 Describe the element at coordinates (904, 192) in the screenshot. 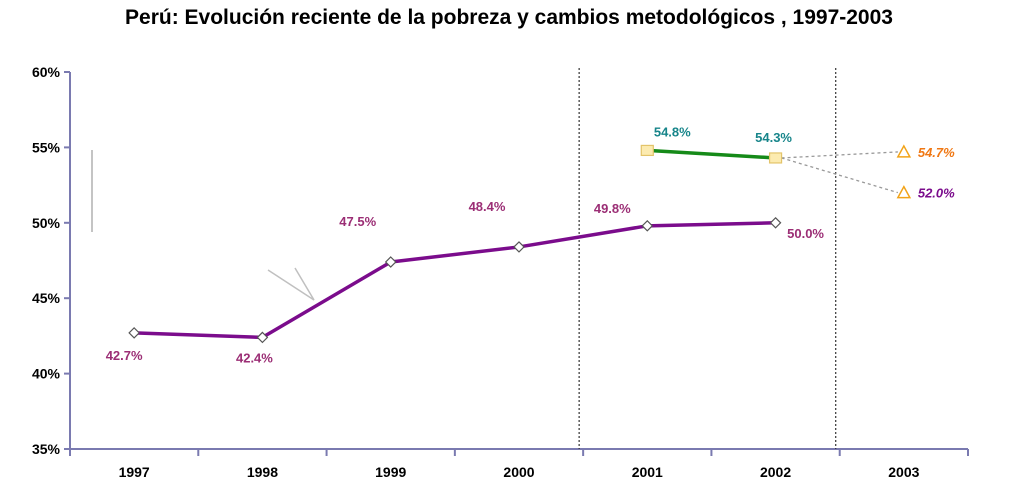

I see `projection-point-purple` at that location.